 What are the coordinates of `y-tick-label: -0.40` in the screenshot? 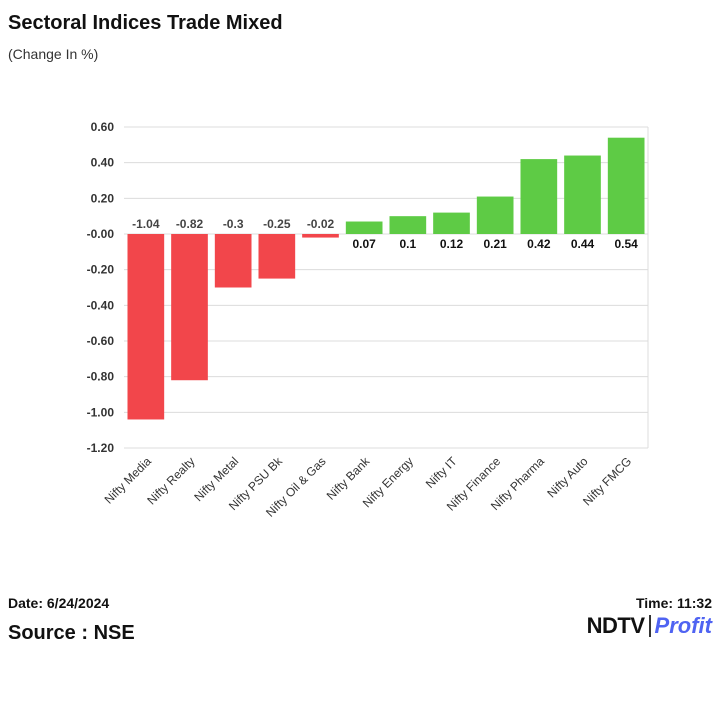 It's located at (101, 305).